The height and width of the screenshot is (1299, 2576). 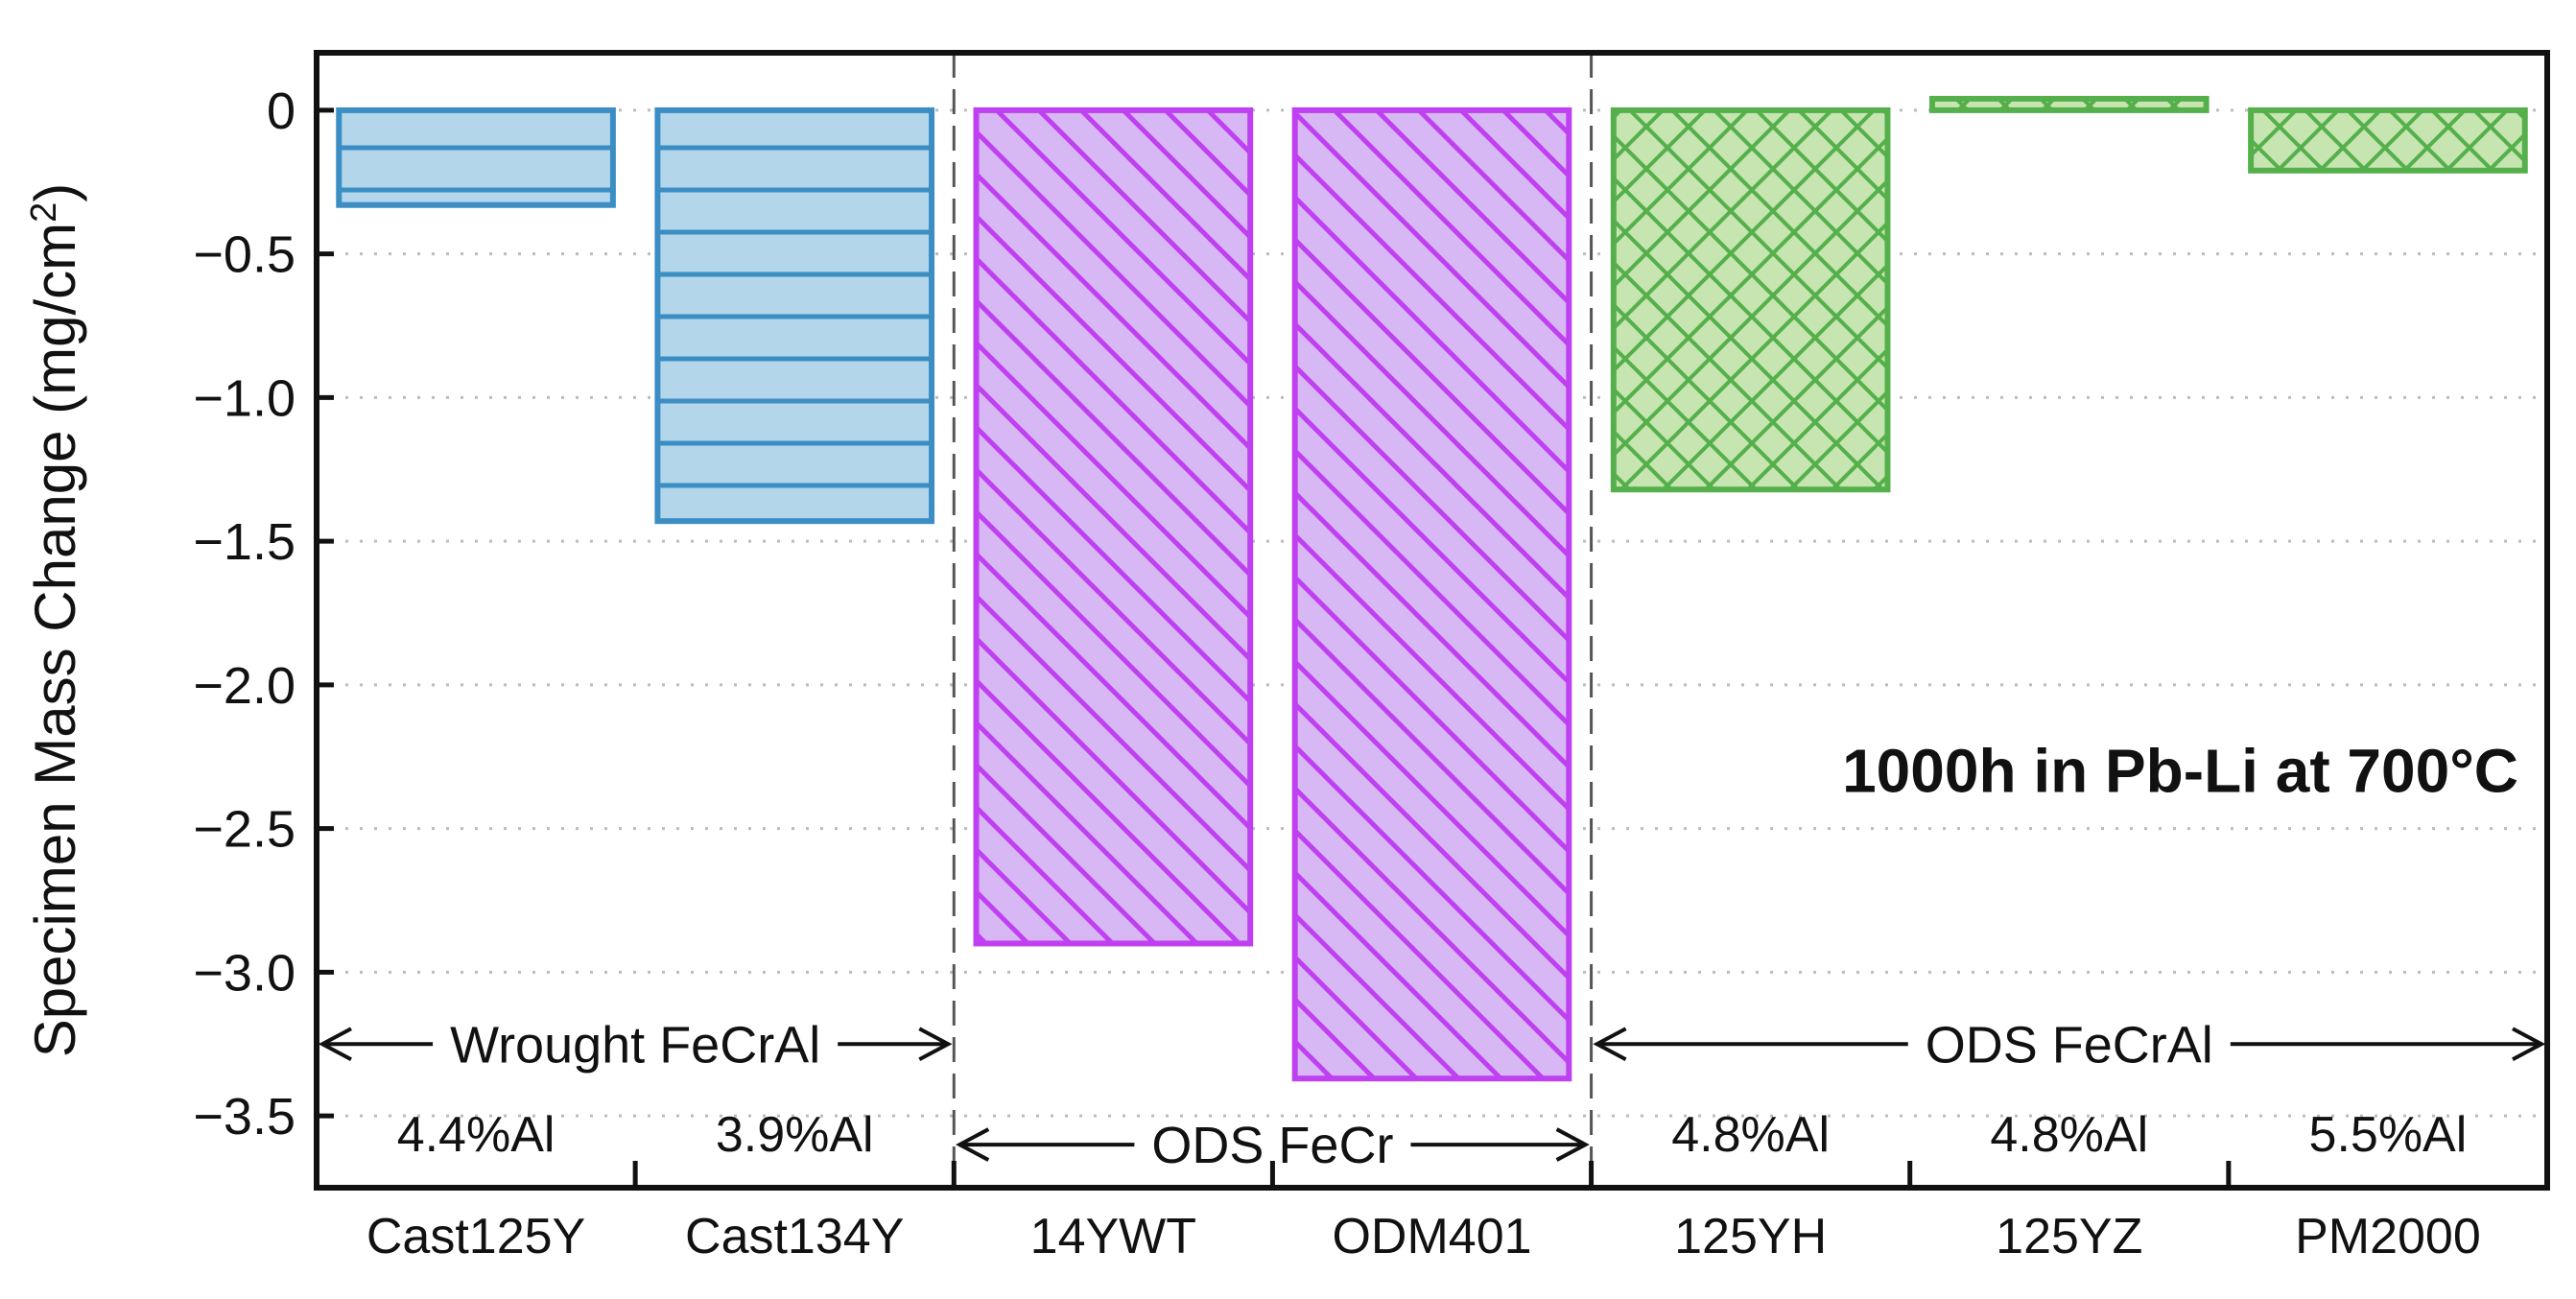 What do you see at coordinates (1432, 594) in the screenshot?
I see `bar-ODM401` at bounding box center [1432, 594].